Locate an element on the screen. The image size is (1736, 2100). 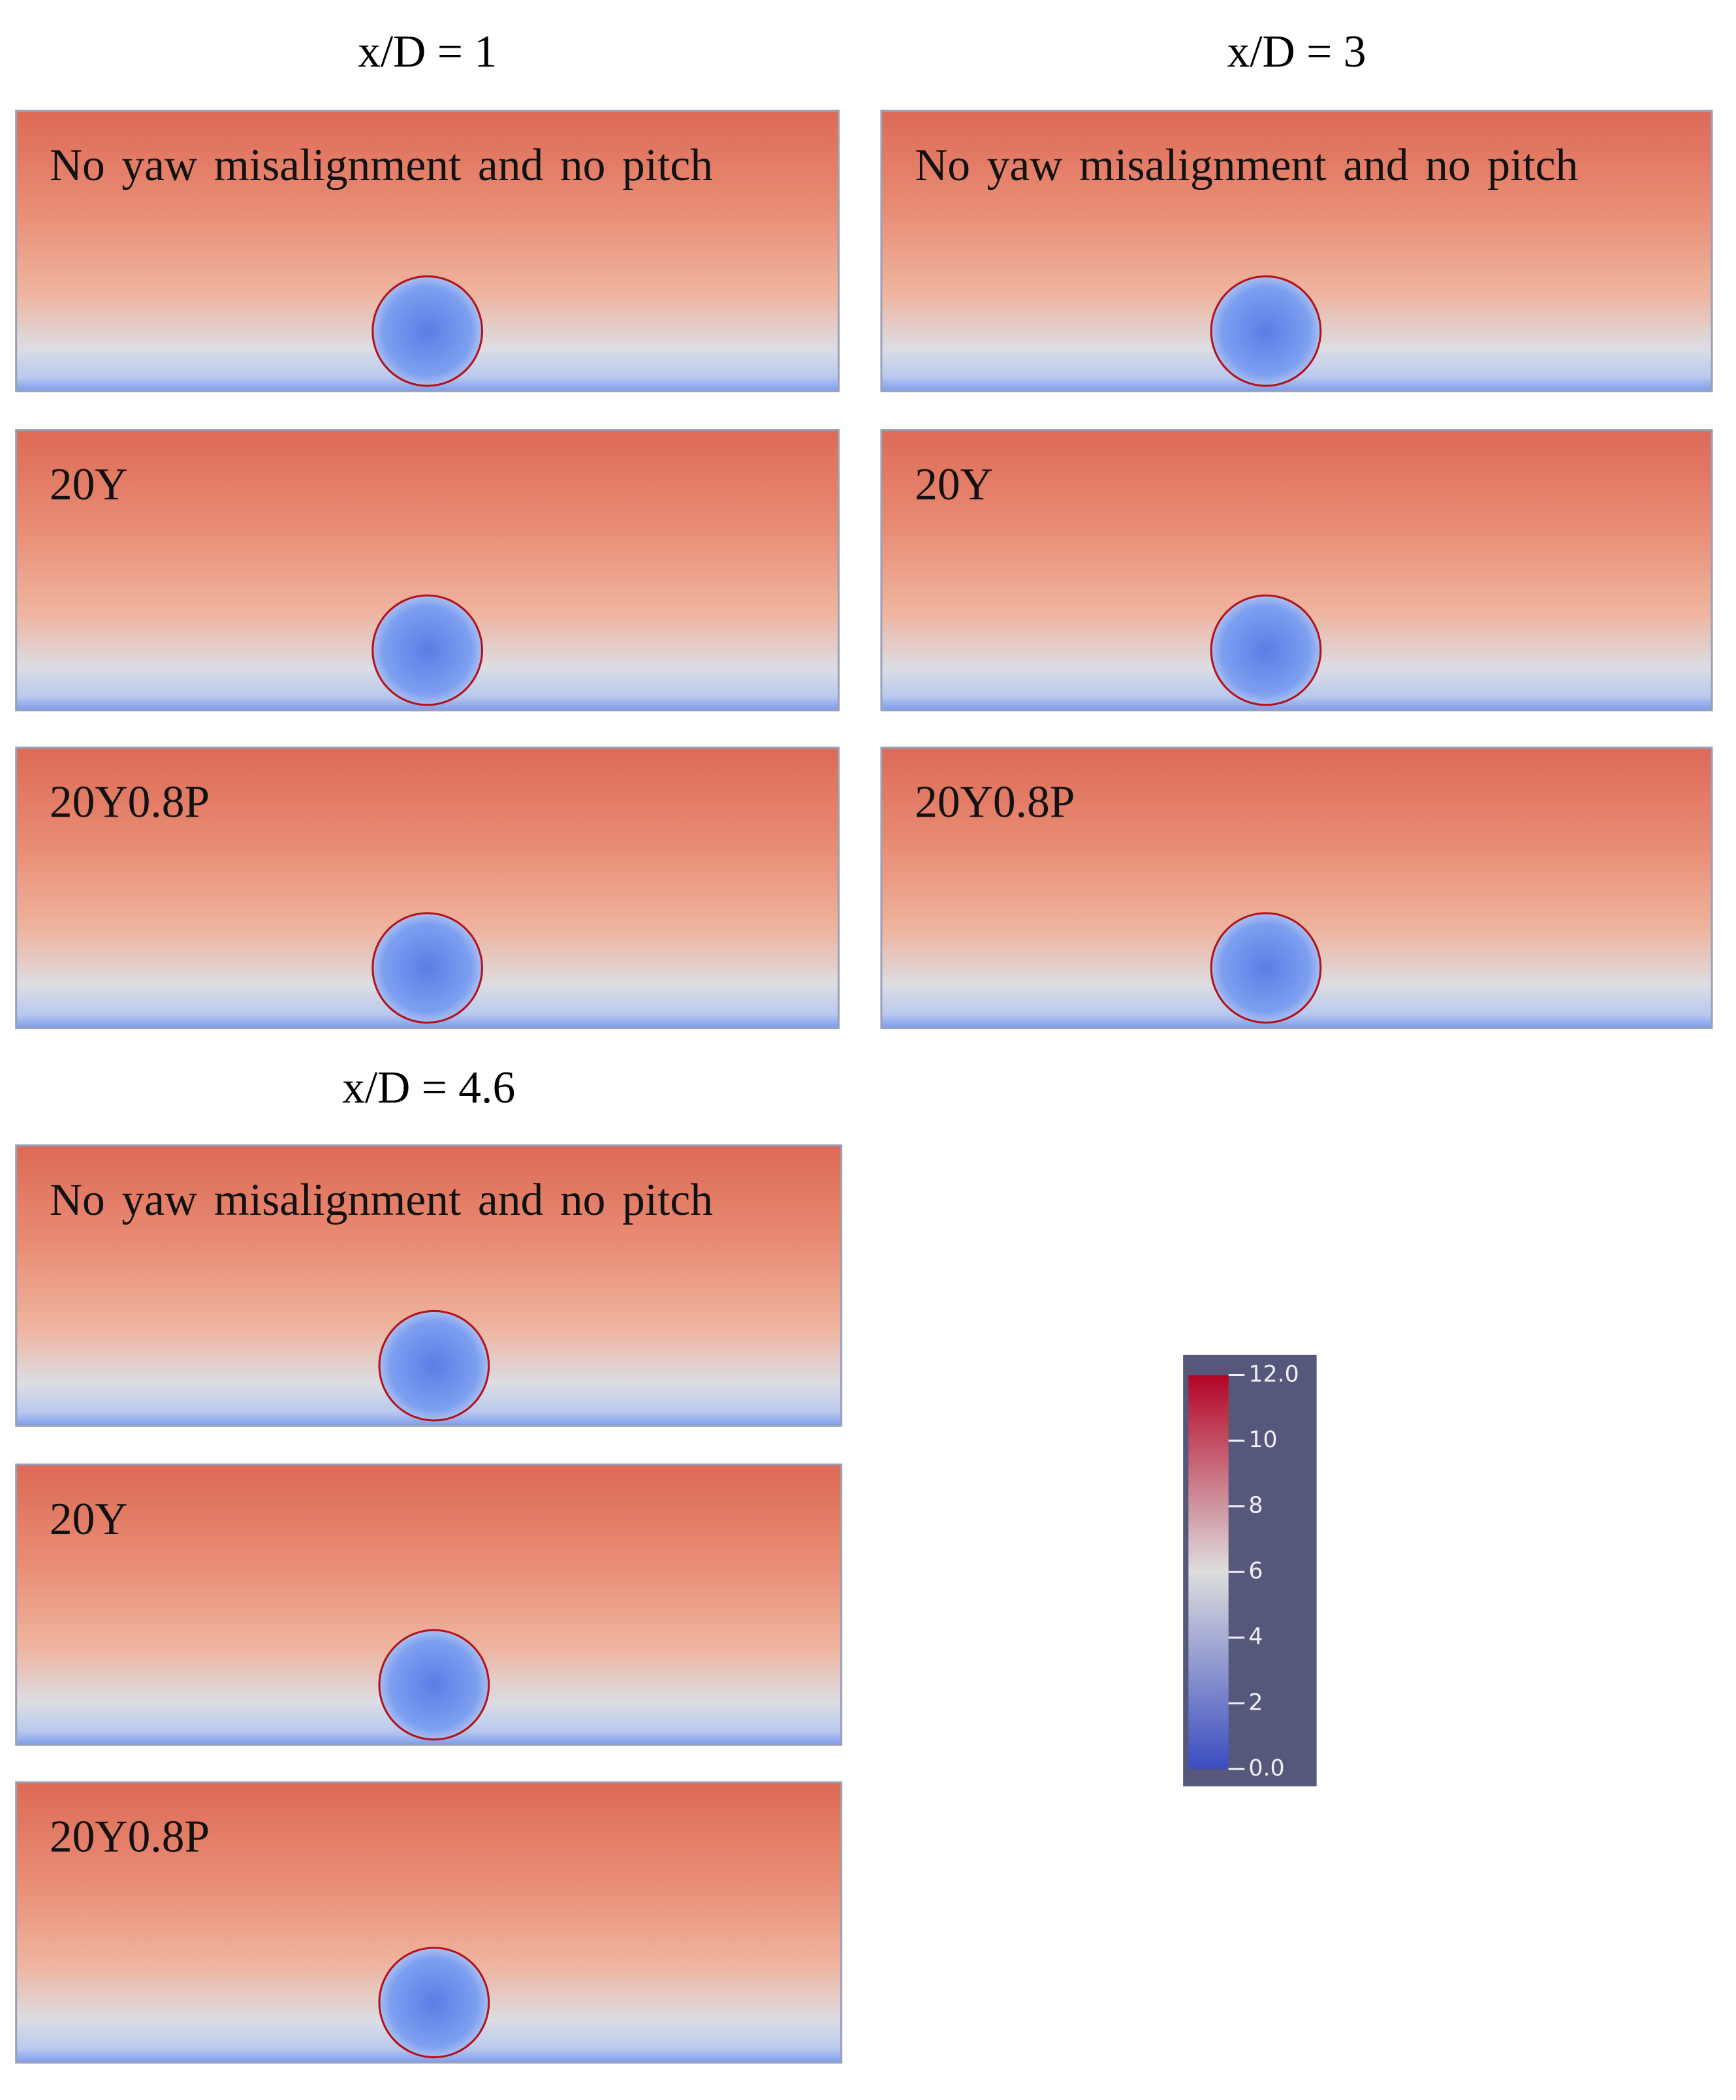
colorbar-tick-label: 10 is located at coordinates (1262, 1440).